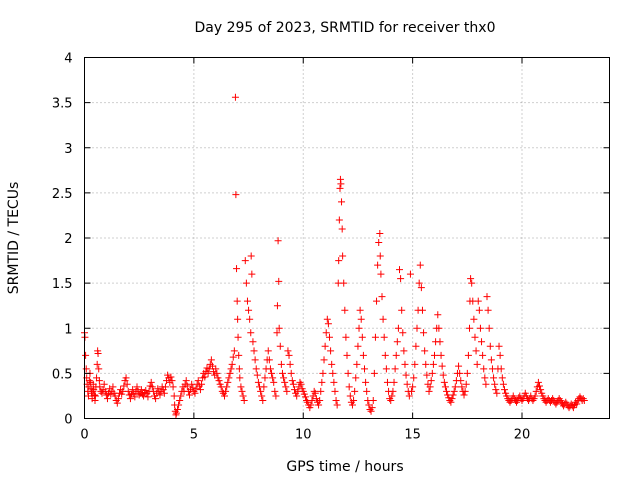 This screenshot has height=480, width=640. Describe the element at coordinates (62, 104) in the screenshot. I see `y-tick-label: 3.5` at that location.